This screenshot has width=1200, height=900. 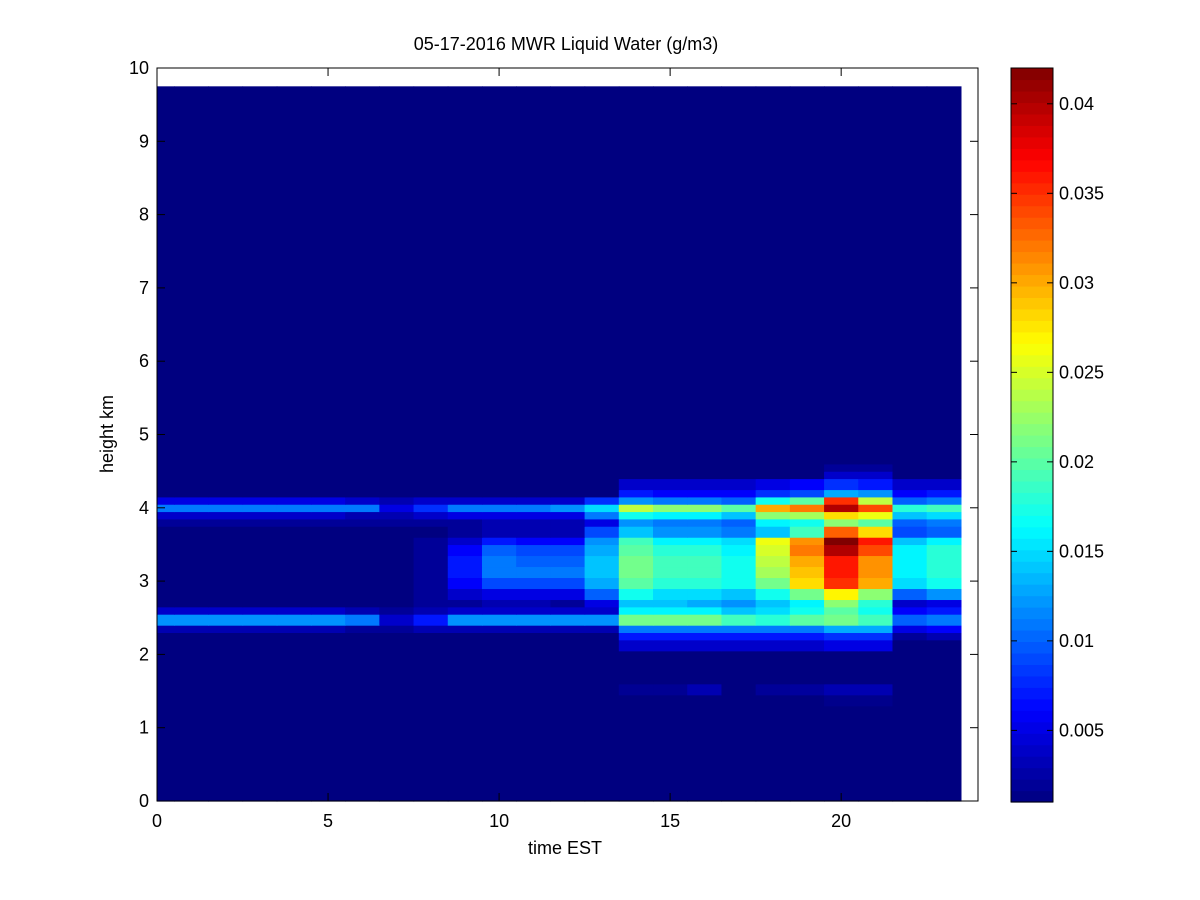 What do you see at coordinates (144, 361) in the screenshot?
I see `y-tick-label: 6` at bounding box center [144, 361].